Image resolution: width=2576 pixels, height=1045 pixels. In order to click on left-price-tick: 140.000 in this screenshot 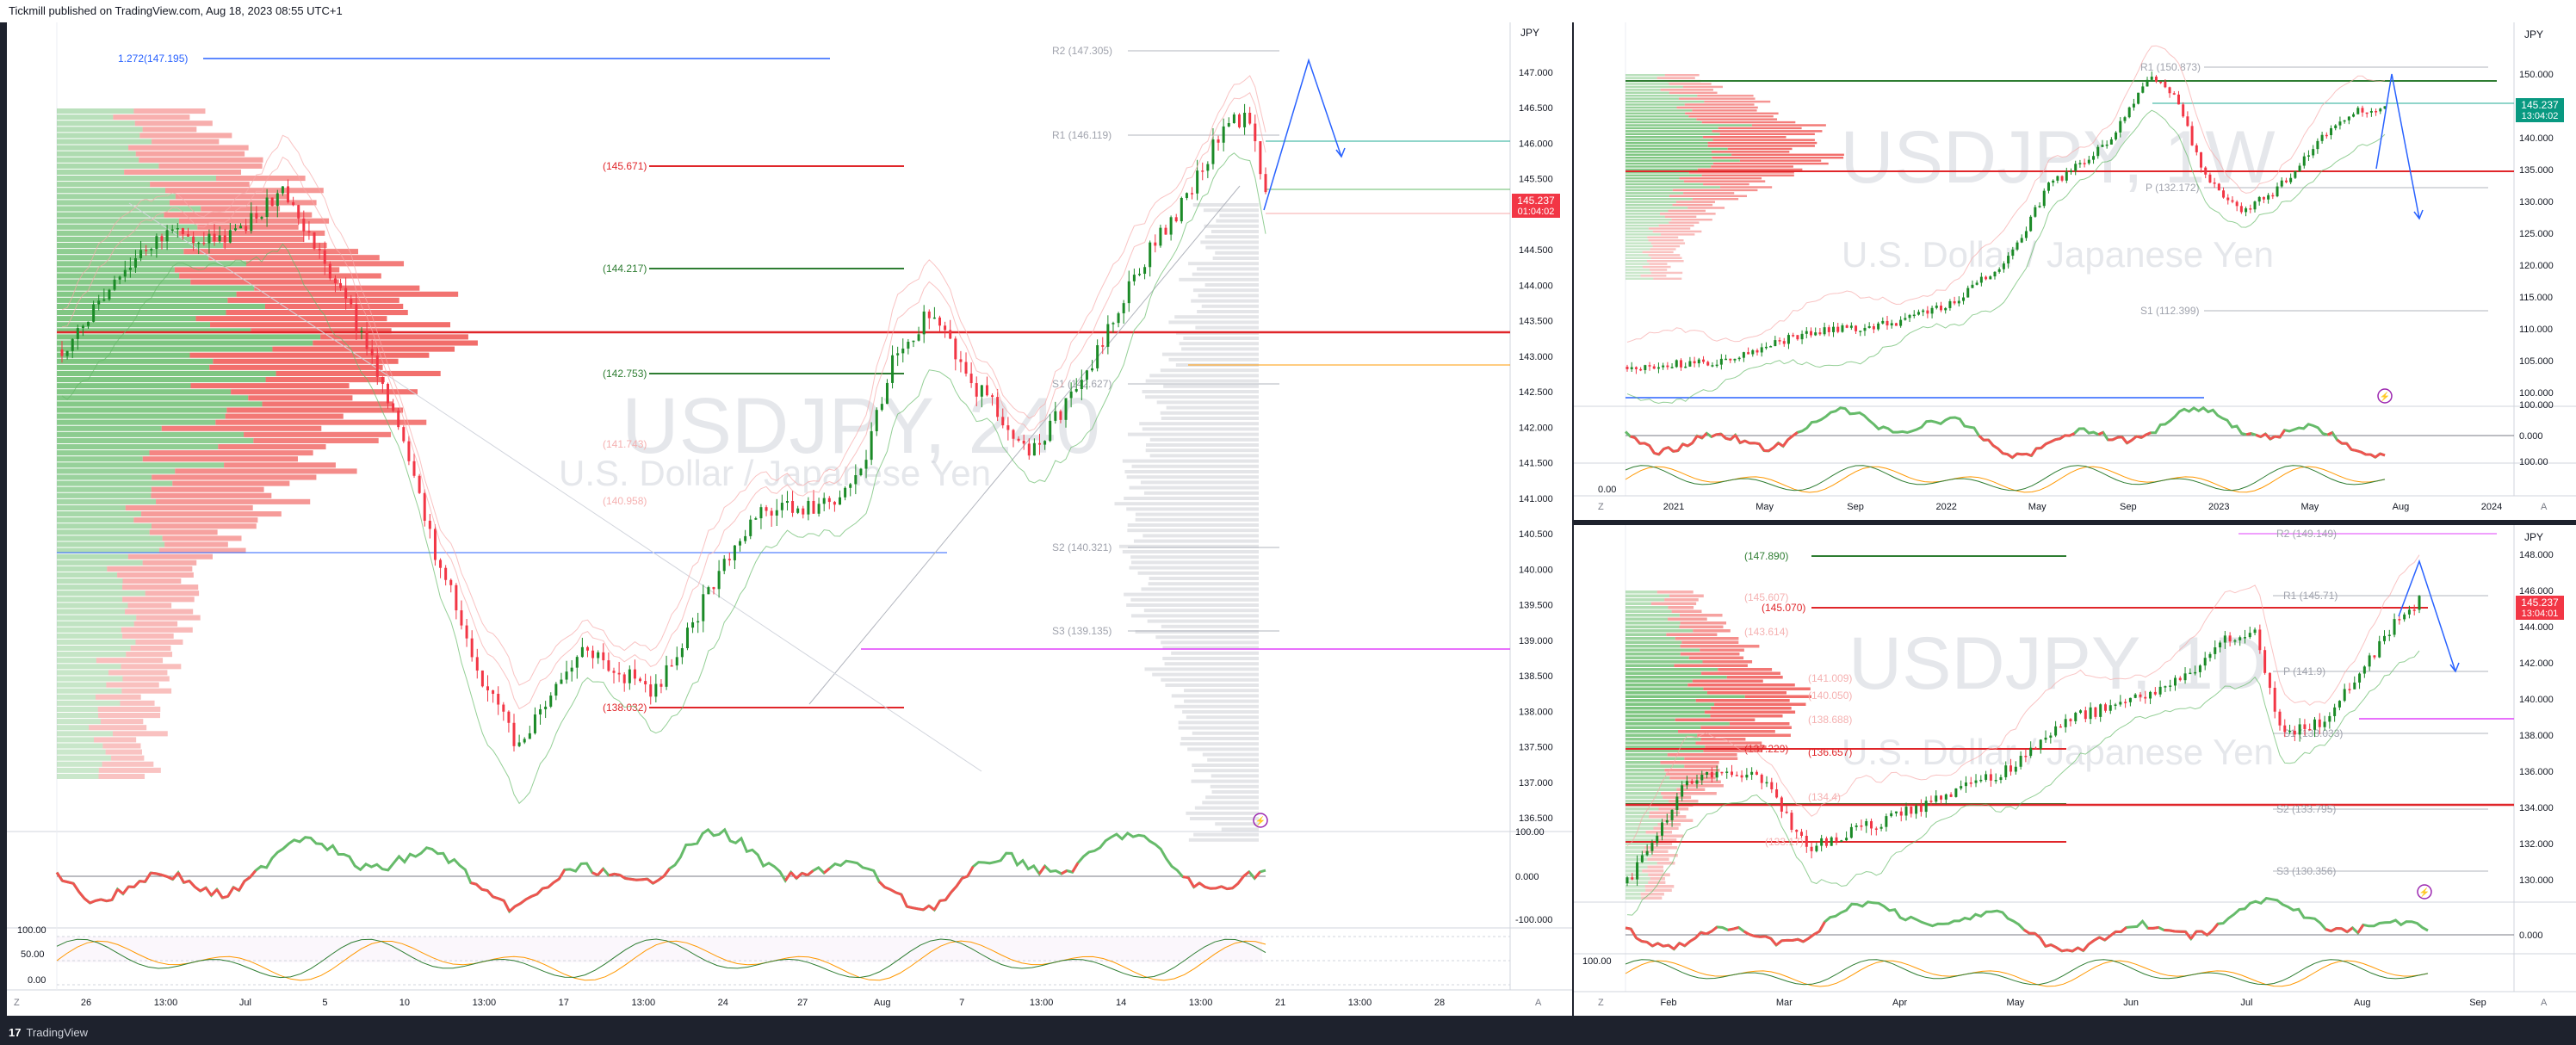, I will do `click(1536, 570)`.